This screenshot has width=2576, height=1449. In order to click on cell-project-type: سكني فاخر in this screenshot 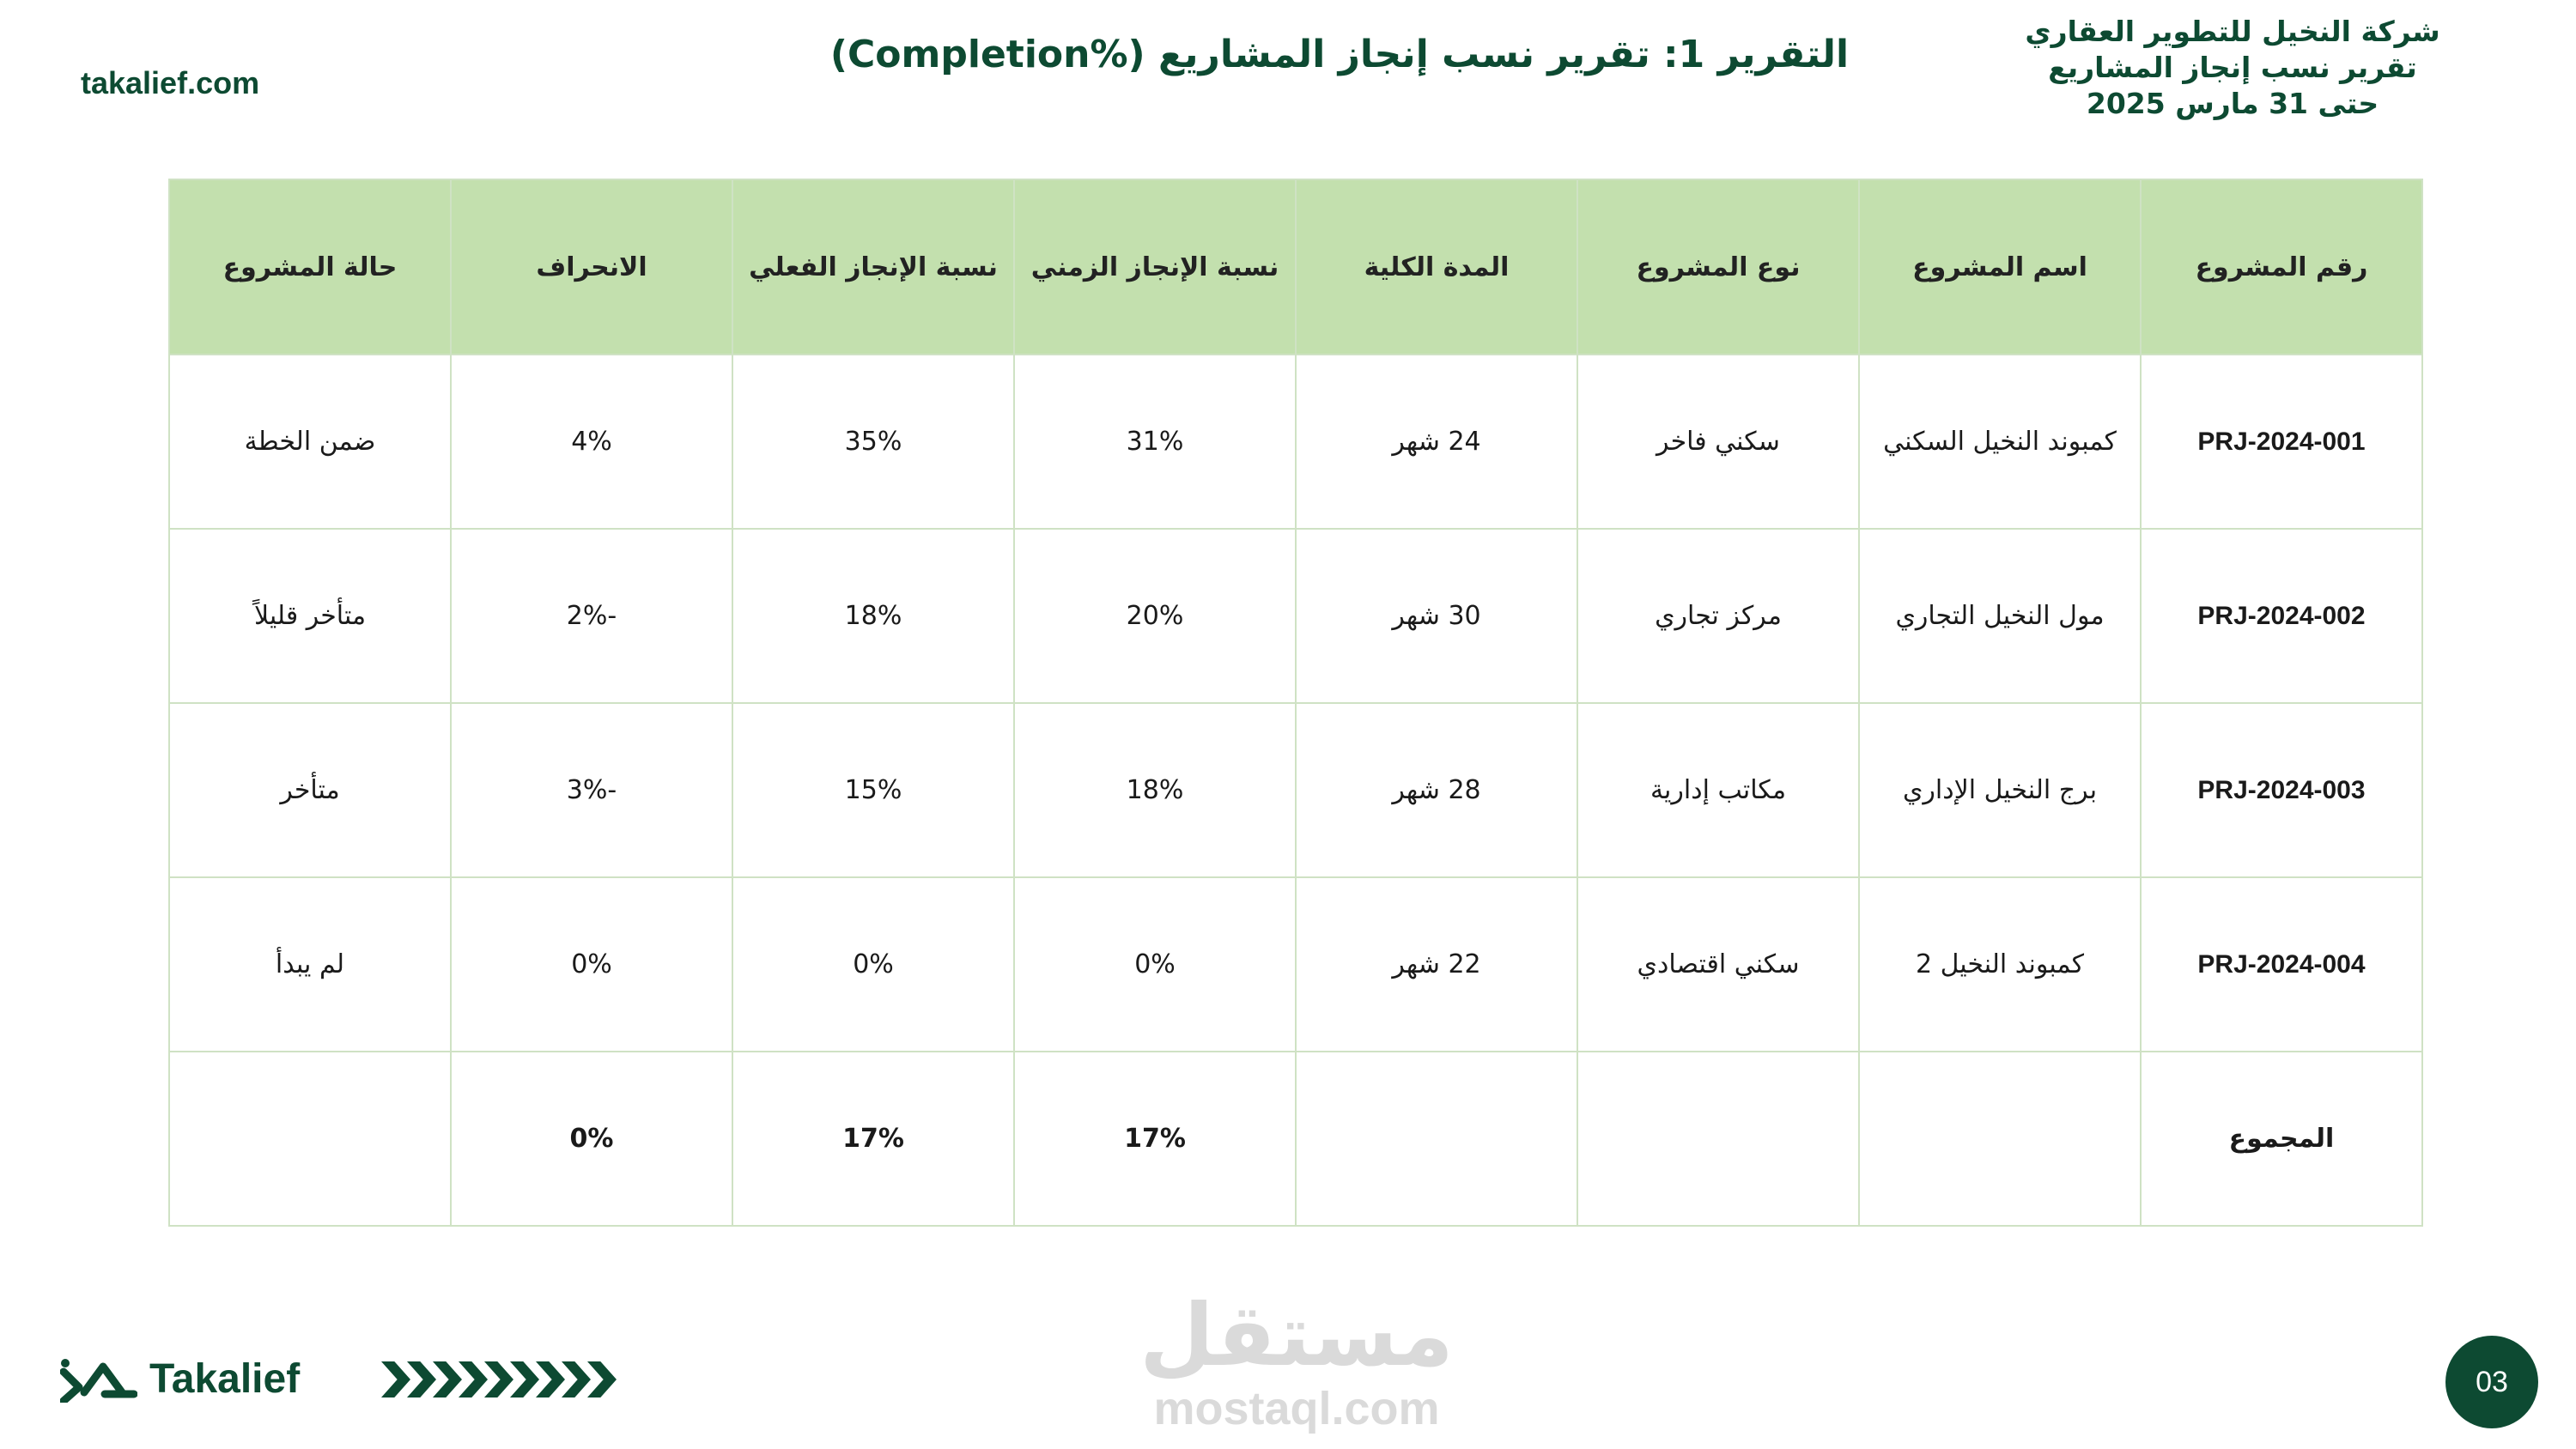, I will do `click(1718, 442)`.